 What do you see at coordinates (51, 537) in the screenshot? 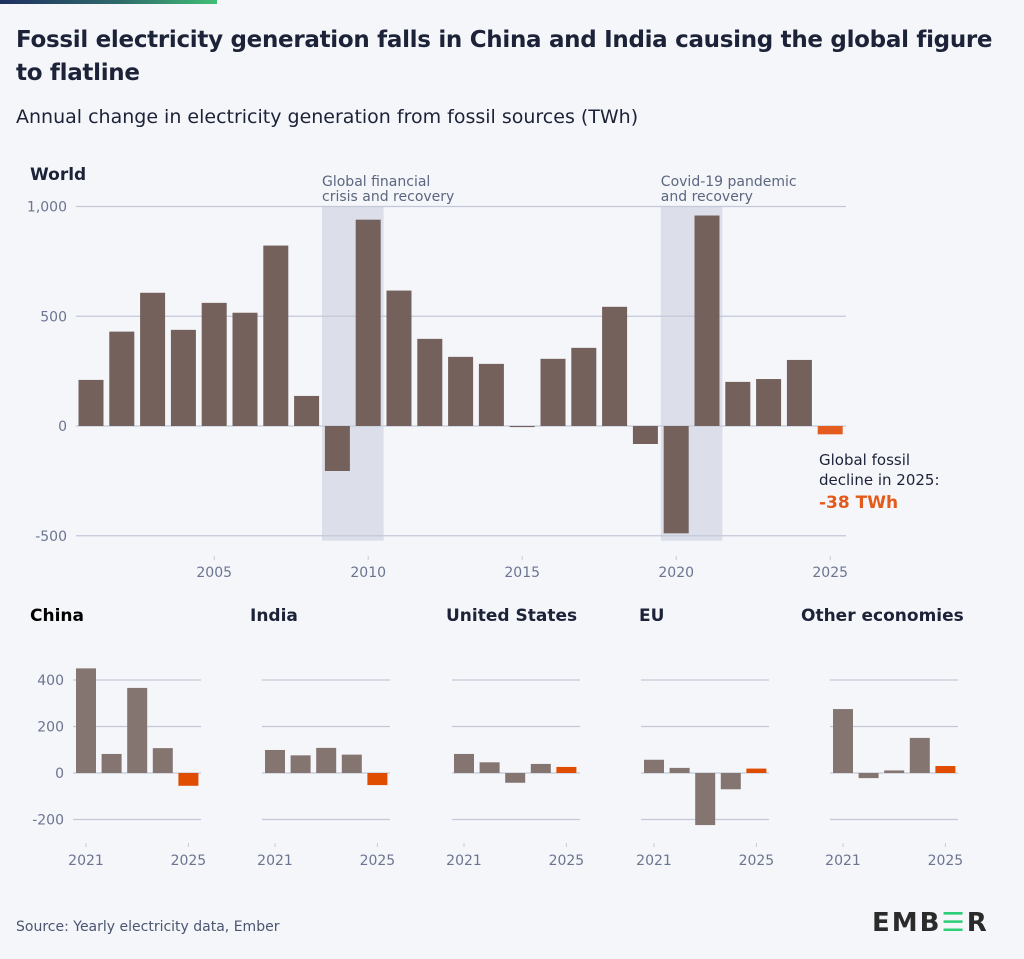
I see `y-tick-label: -500` at bounding box center [51, 537].